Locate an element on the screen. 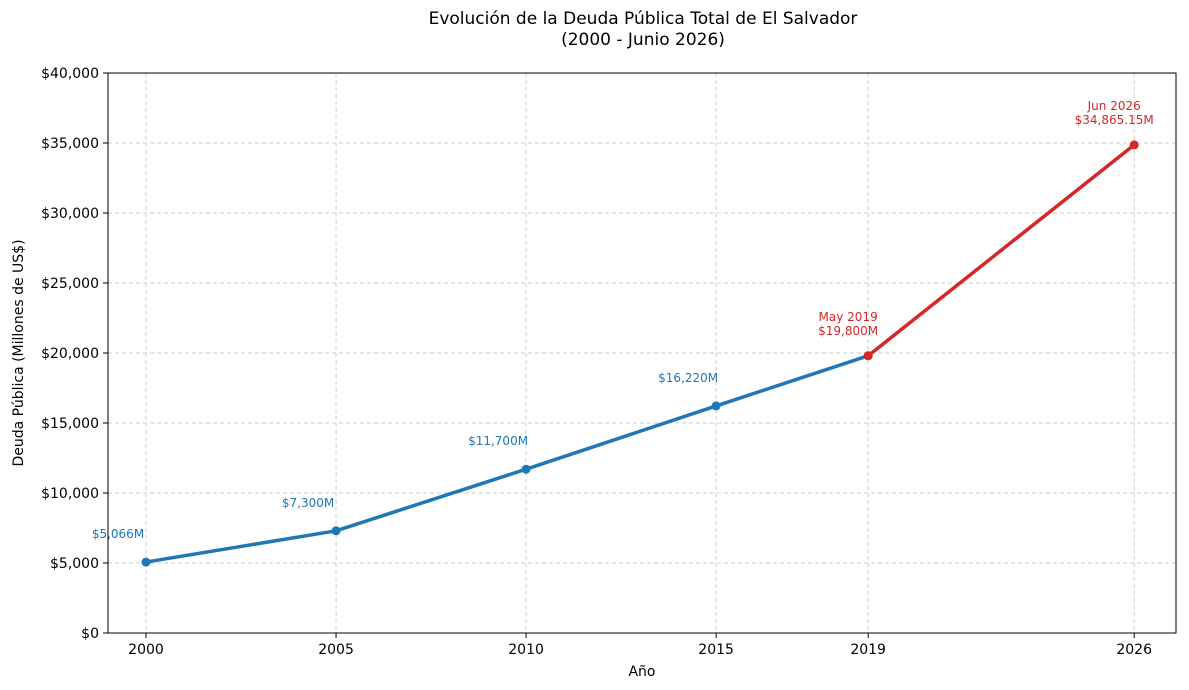 This screenshot has height=690, width=1189. y-tick-label: $25,000 is located at coordinates (70, 284).